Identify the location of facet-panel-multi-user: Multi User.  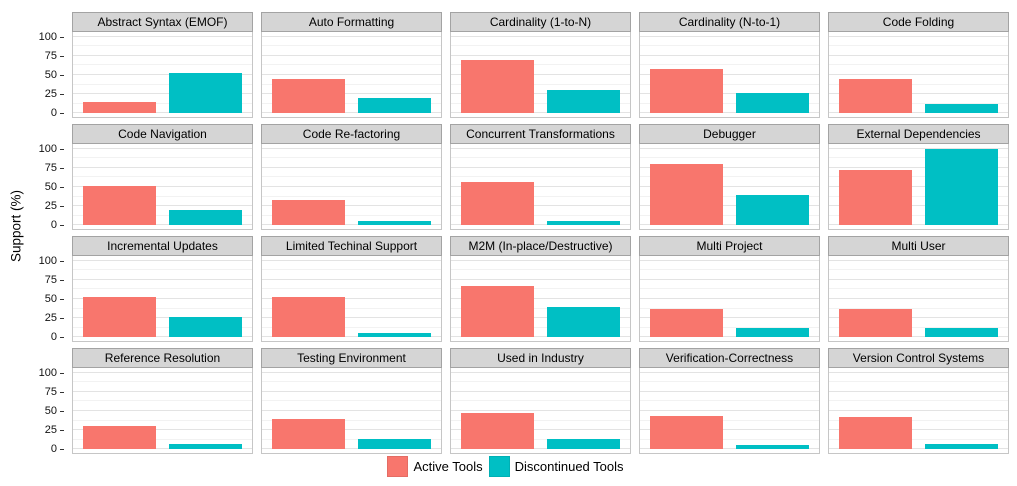
(918, 289).